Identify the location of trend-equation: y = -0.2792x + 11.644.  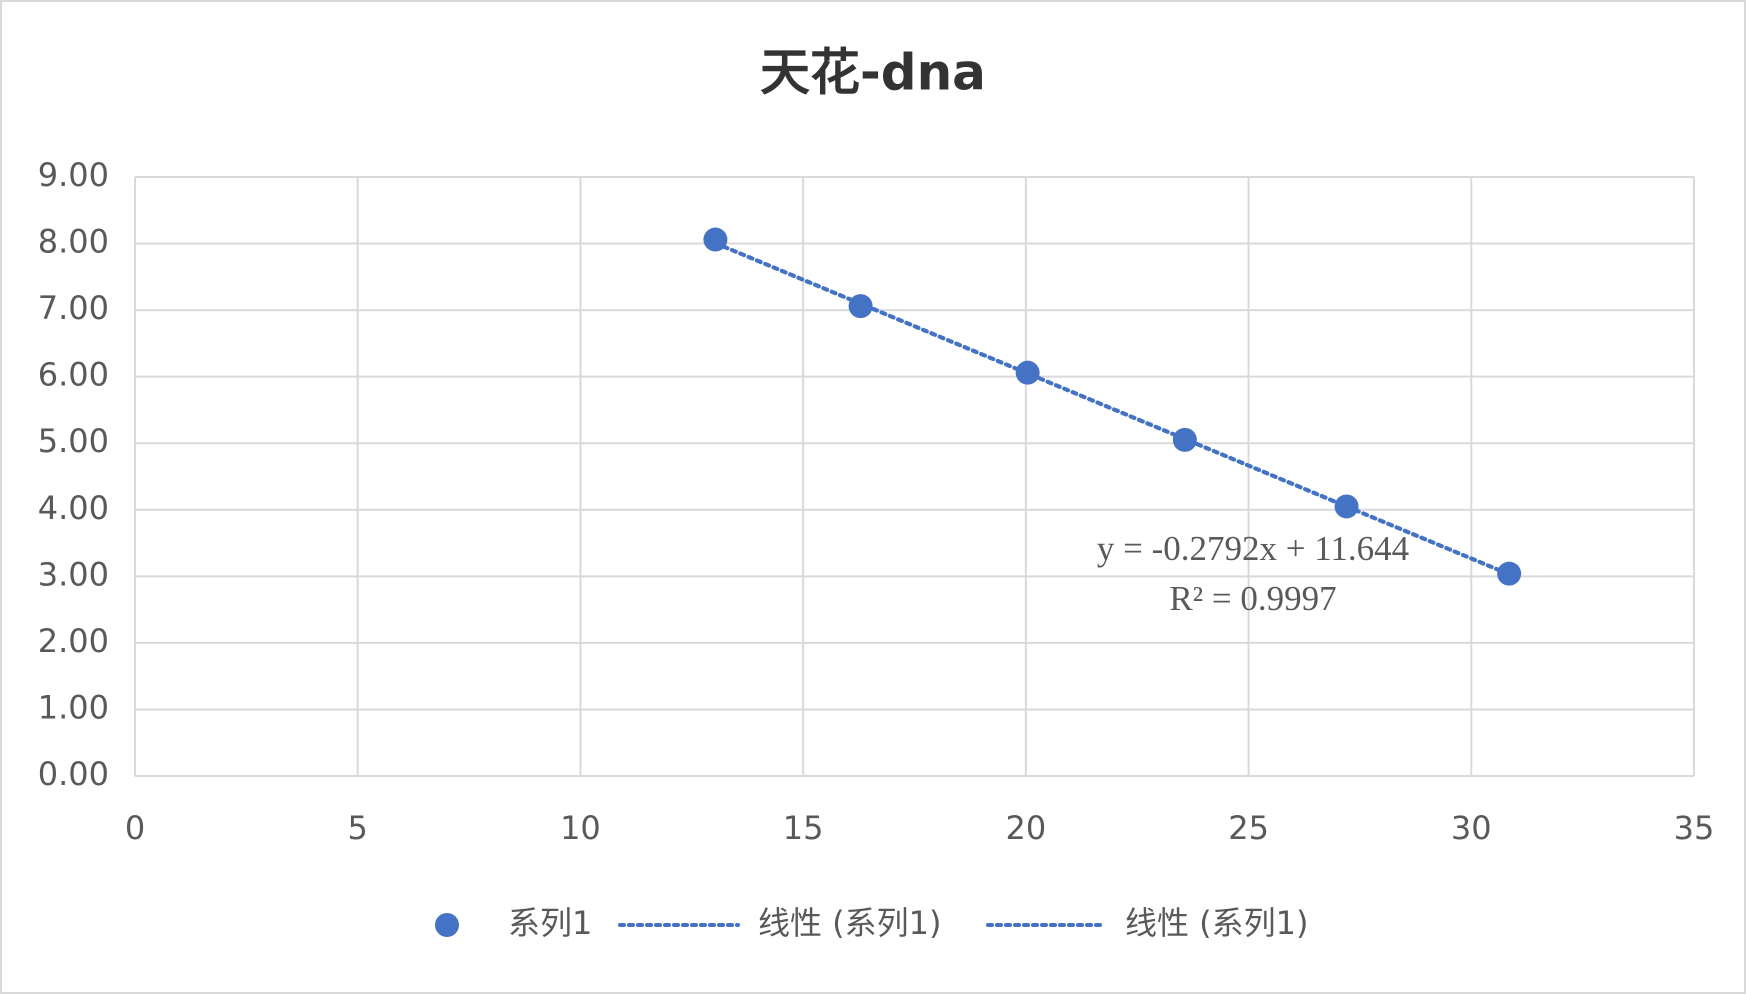
(1253, 548).